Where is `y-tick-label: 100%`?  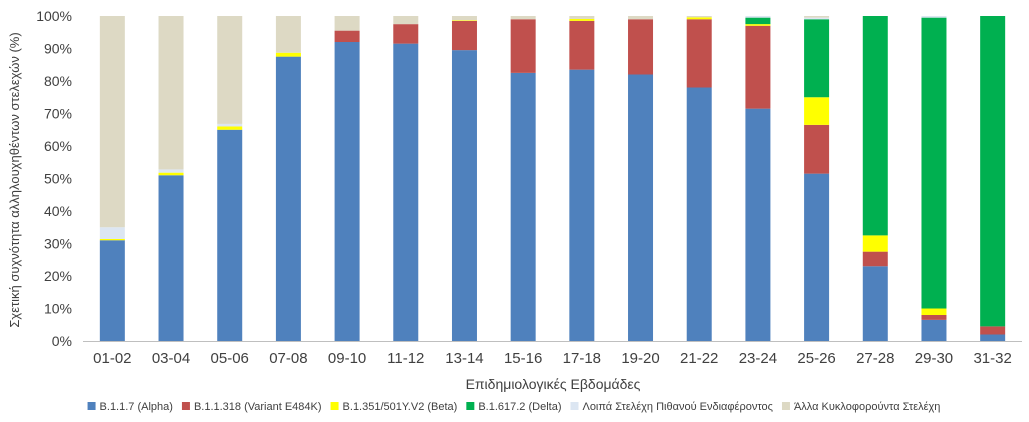 y-tick-label: 100% is located at coordinates (54, 16).